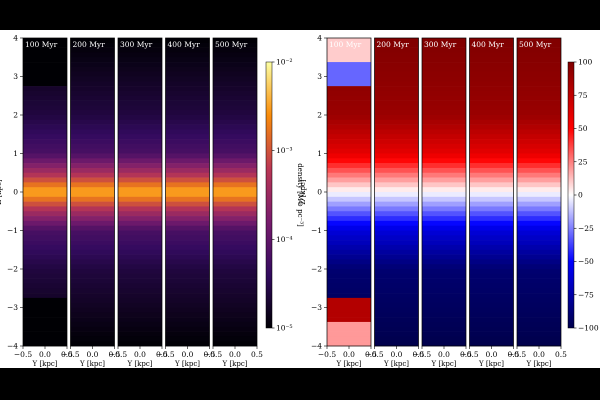 The width and height of the screenshot is (600, 400). Describe the element at coordinates (316, 307) in the screenshot. I see `y-tick-label: −3` at that location.